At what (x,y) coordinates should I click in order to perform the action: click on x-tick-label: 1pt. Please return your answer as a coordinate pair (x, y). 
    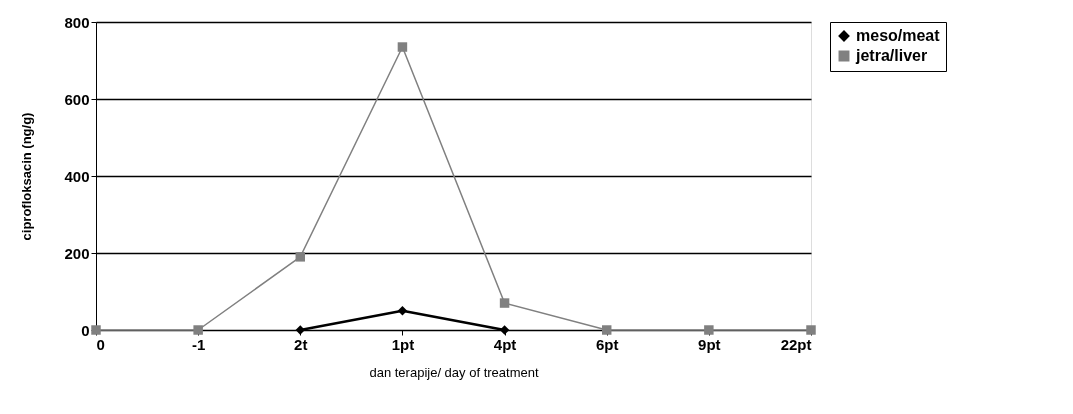
    Looking at the image, I should click on (403, 344).